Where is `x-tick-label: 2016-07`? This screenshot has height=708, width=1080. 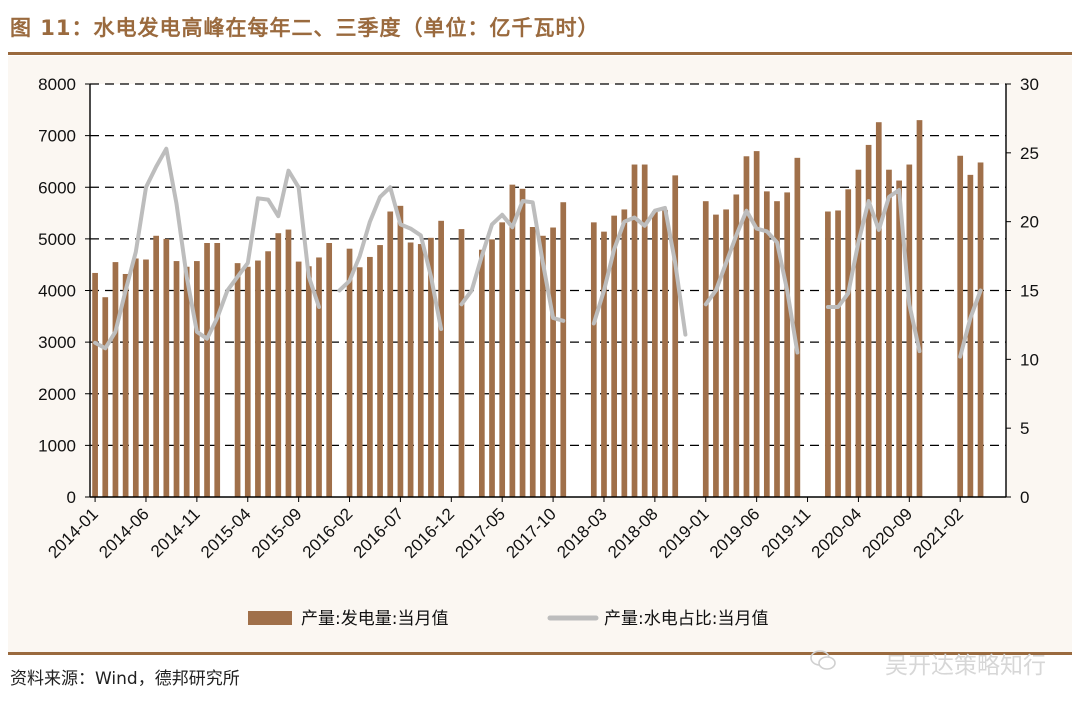 x-tick-label: 2016-07 is located at coordinates (379, 533).